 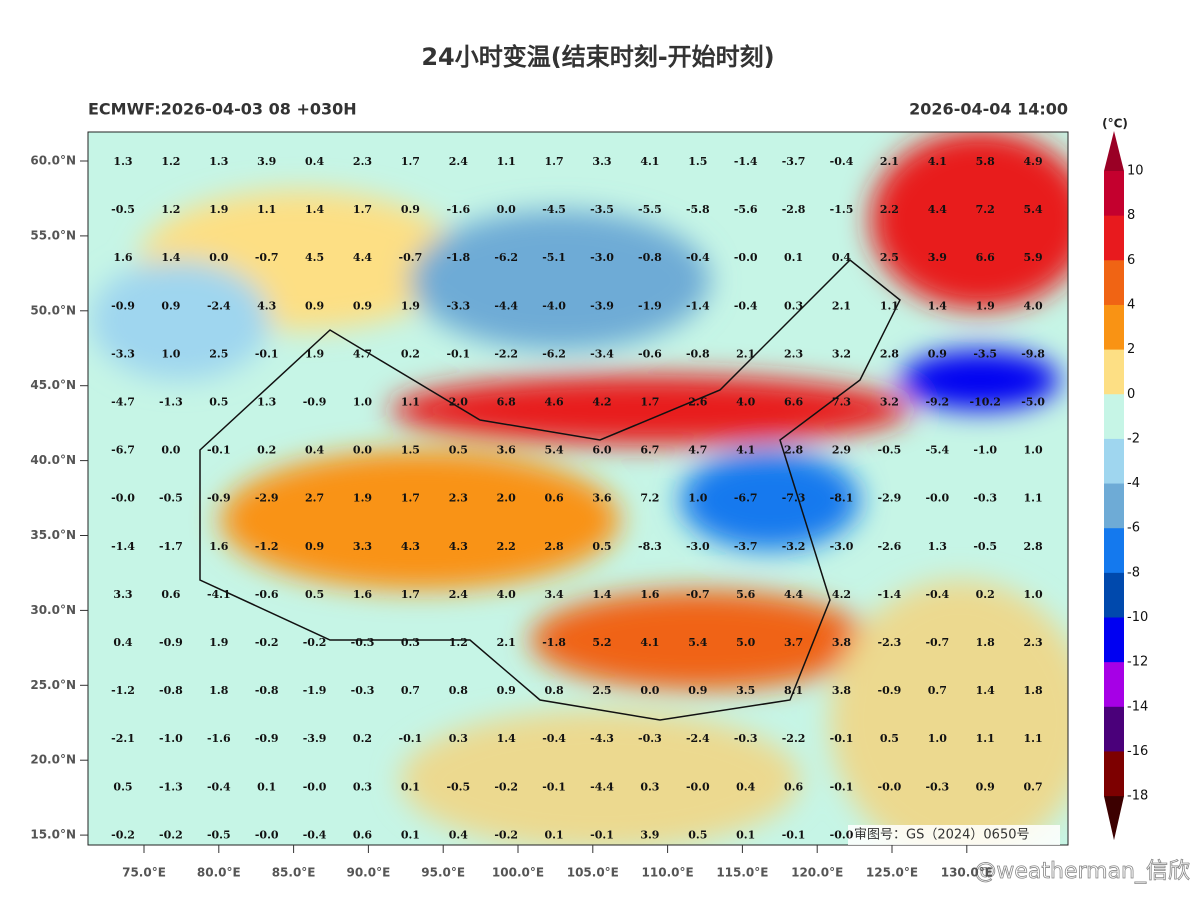 What do you see at coordinates (53, 535) in the screenshot?
I see `lat-label: 35.0°N` at bounding box center [53, 535].